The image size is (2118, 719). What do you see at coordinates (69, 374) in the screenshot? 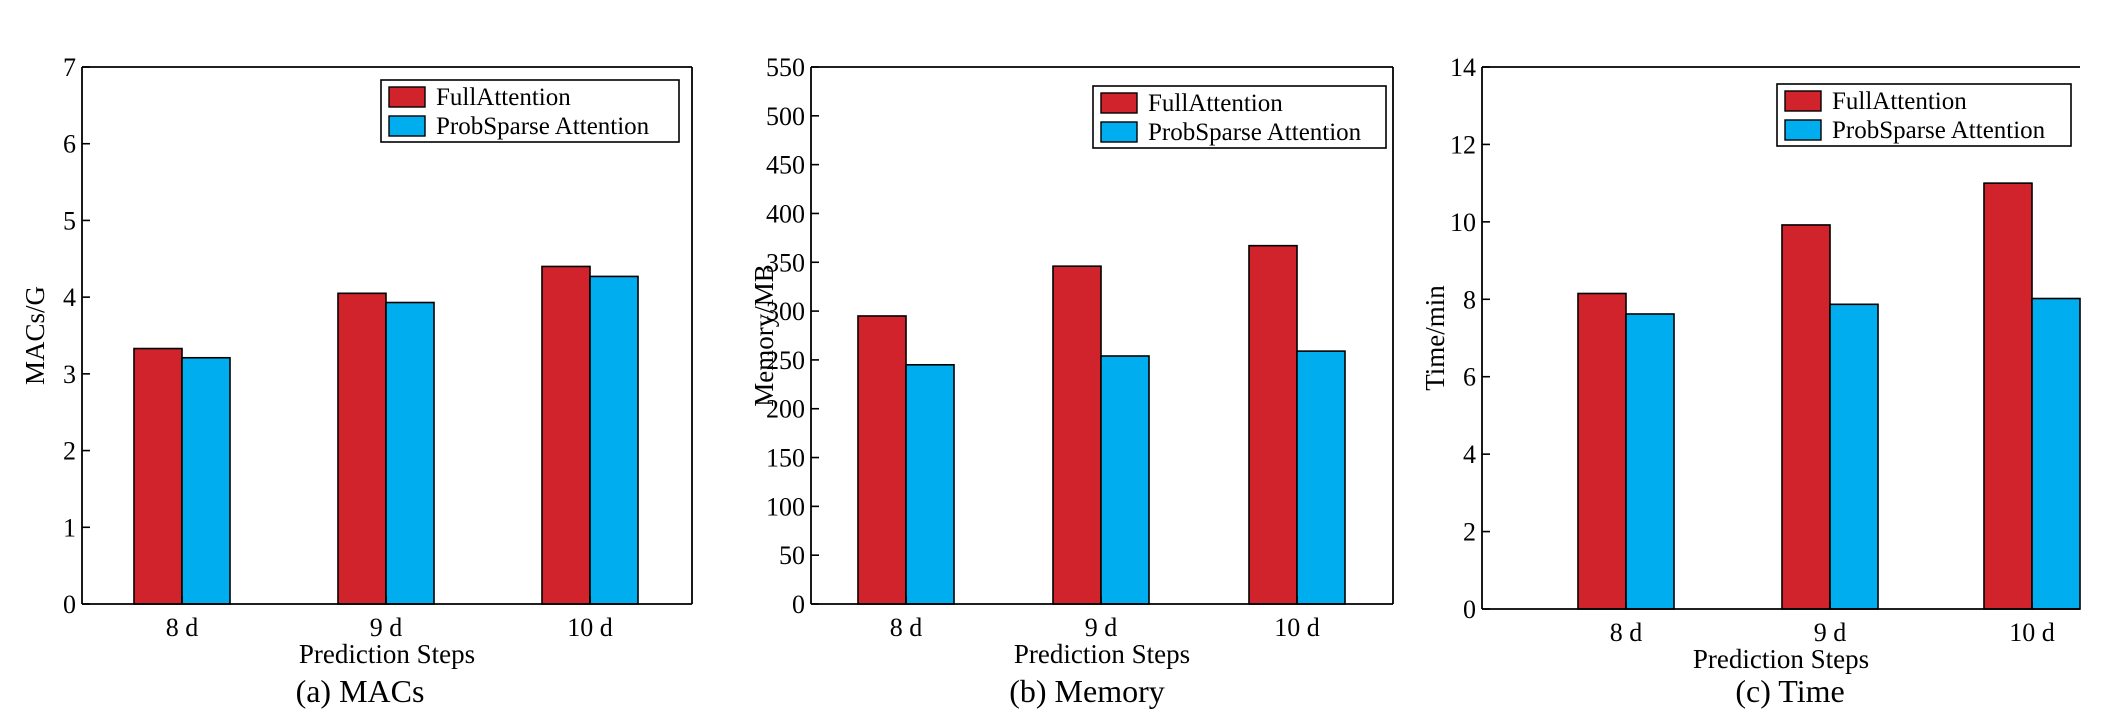
I see `y-tick-label: 3` at bounding box center [69, 374].